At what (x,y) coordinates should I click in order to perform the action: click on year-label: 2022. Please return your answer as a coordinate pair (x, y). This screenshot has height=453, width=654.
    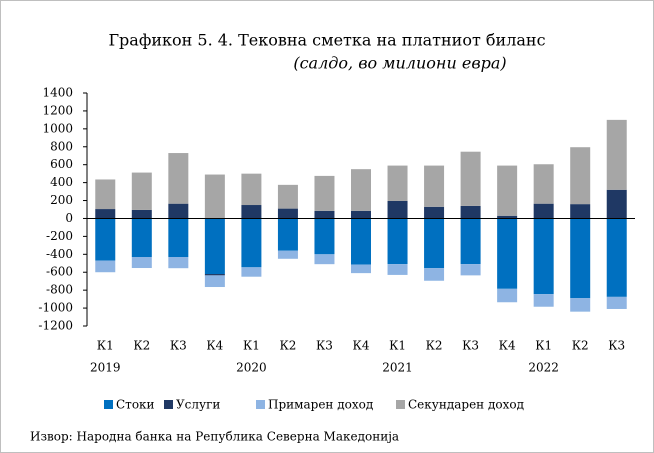
    Looking at the image, I should click on (543, 368).